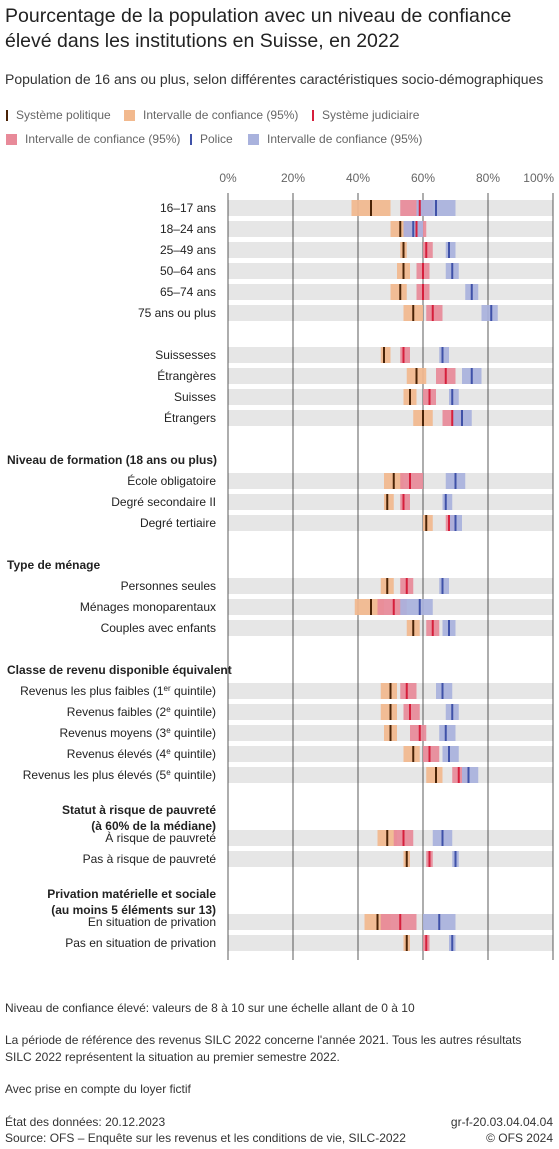 The width and height of the screenshot is (559, 1149). What do you see at coordinates (345, 139) in the screenshot?
I see `legend-label-police-ci: Intervalle de confiance (95%)` at bounding box center [345, 139].